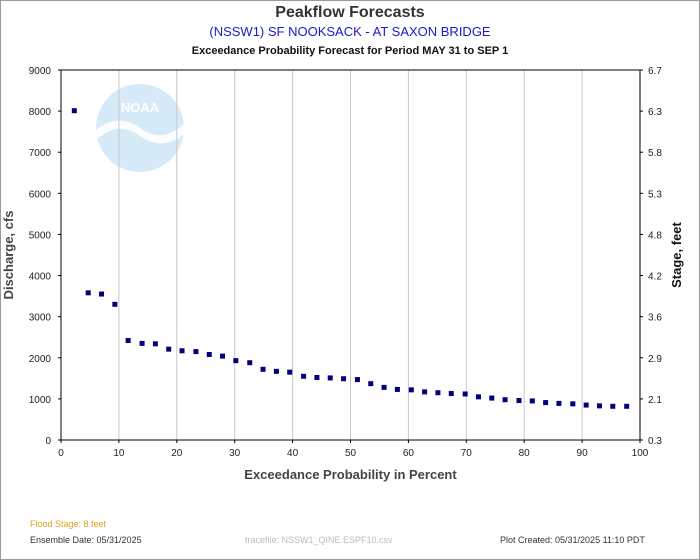 This screenshot has width=700, height=560. Describe the element at coordinates (140, 107) in the screenshot. I see `noaa-logo-text: NOAA` at that location.